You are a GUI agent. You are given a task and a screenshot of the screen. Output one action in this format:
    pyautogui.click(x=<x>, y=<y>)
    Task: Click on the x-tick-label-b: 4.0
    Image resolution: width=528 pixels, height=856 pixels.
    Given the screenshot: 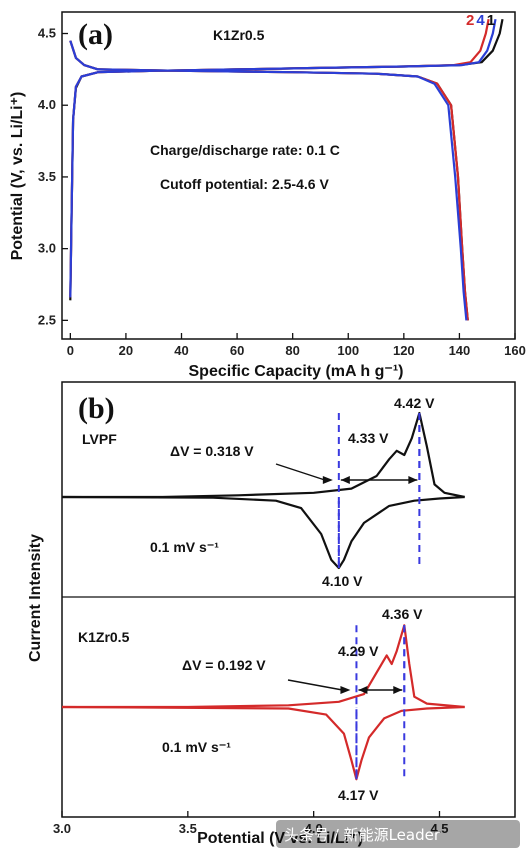 What is the action you would take?
    pyautogui.click(x=314, y=828)
    